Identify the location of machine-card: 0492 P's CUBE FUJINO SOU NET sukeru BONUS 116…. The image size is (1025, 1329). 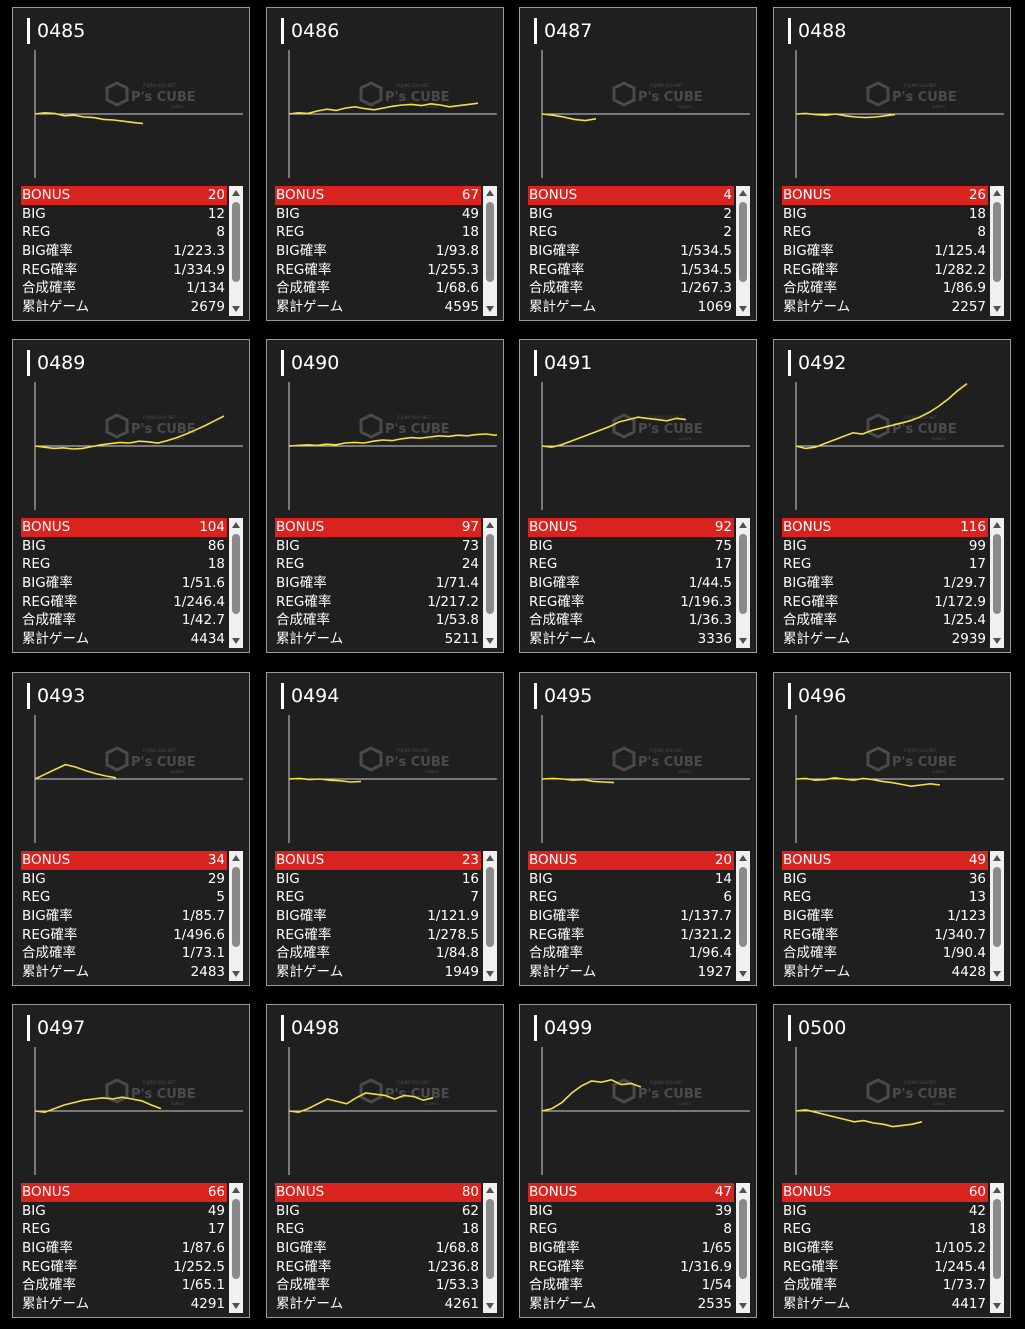
(892, 496).